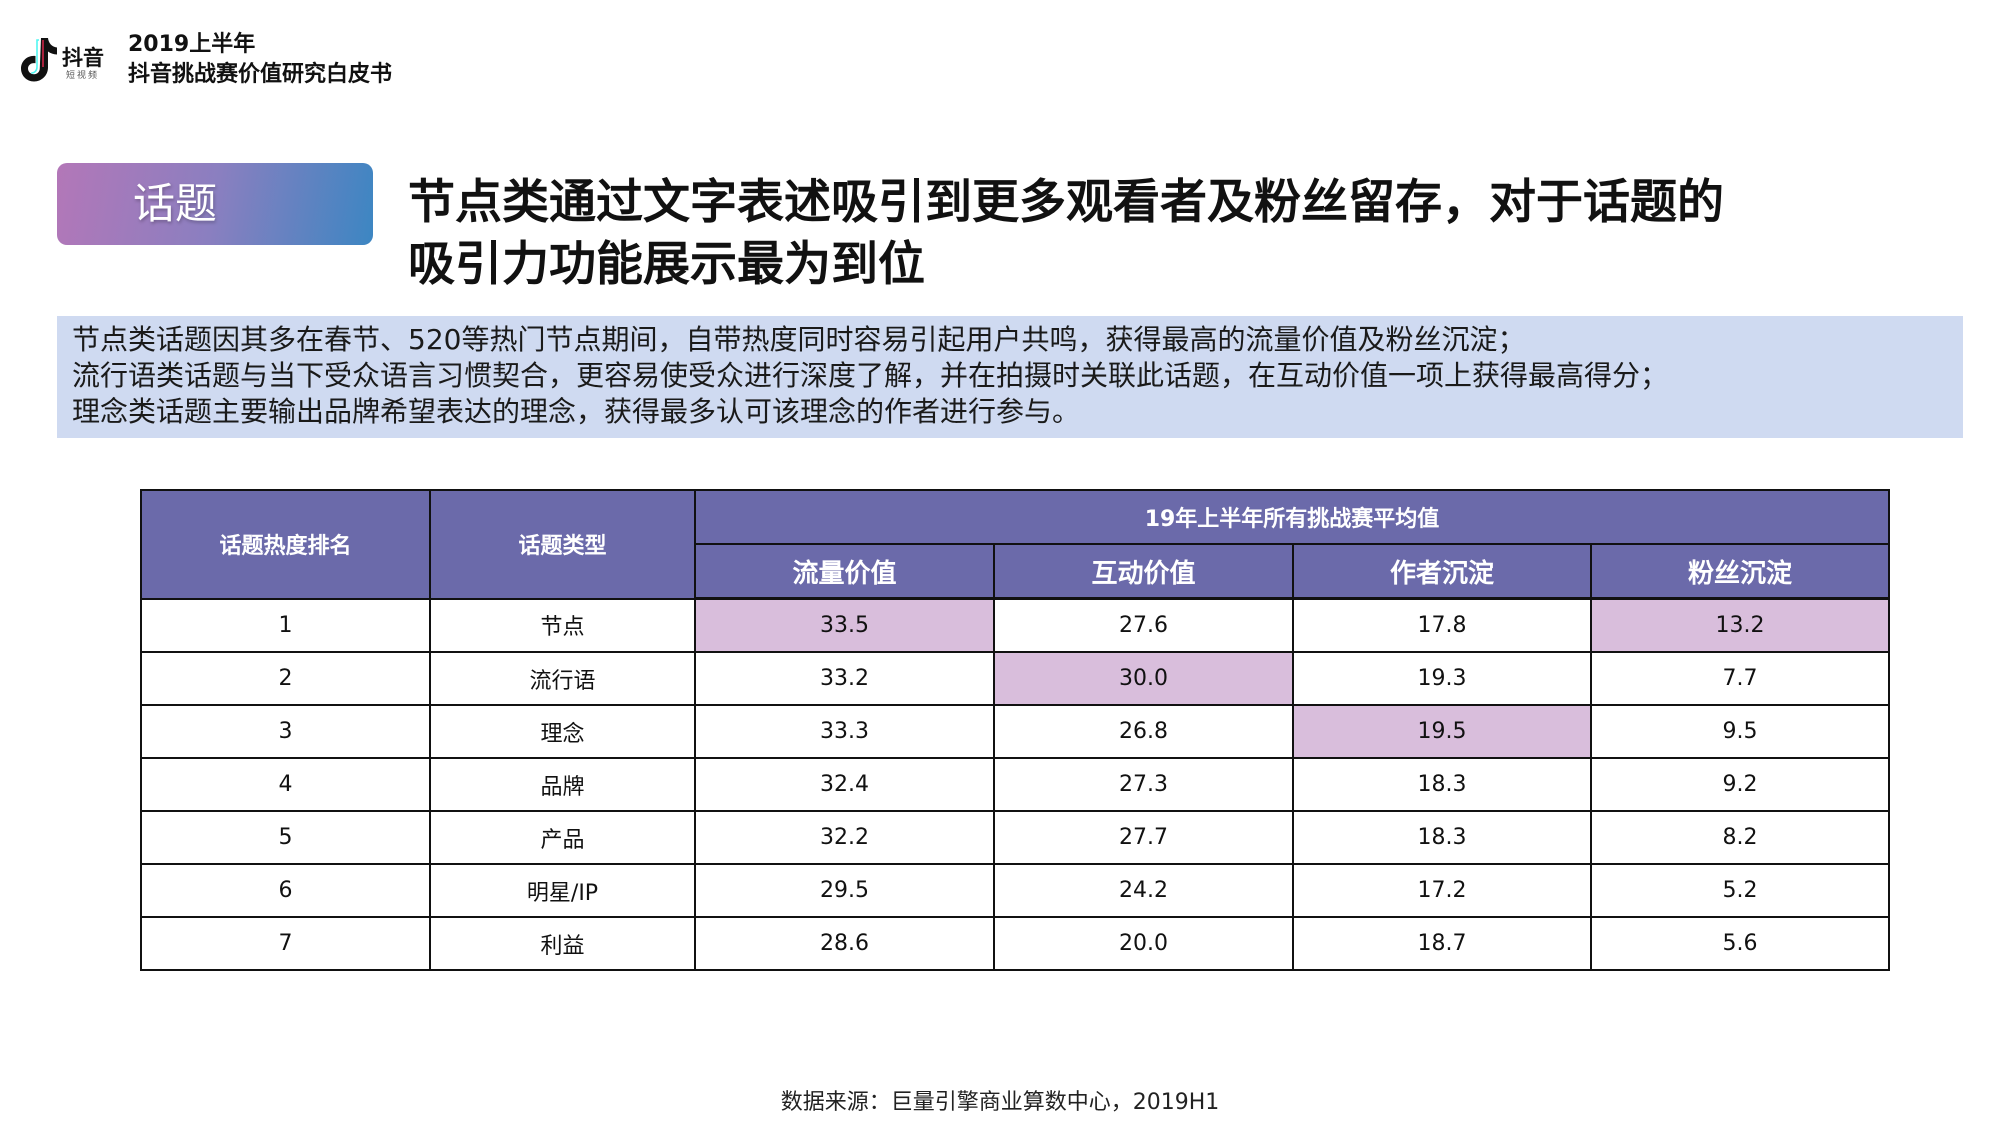 This screenshot has height=1125, width=2000. What do you see at coordinates (562, 544) in the screenshot?
I see `column-header-type: 话题类型` at bounding box center [562, 544].